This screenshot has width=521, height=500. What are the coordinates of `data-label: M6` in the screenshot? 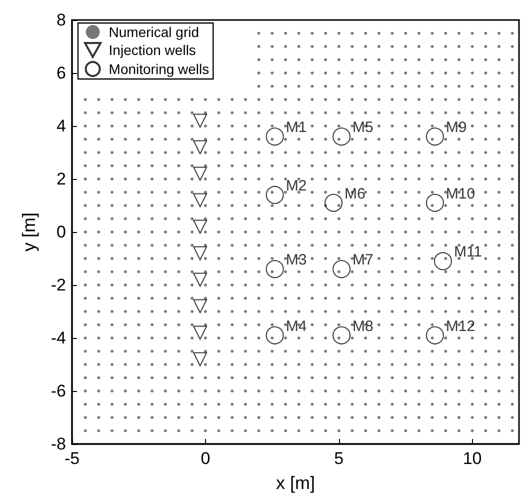 It's located at (355, 193).